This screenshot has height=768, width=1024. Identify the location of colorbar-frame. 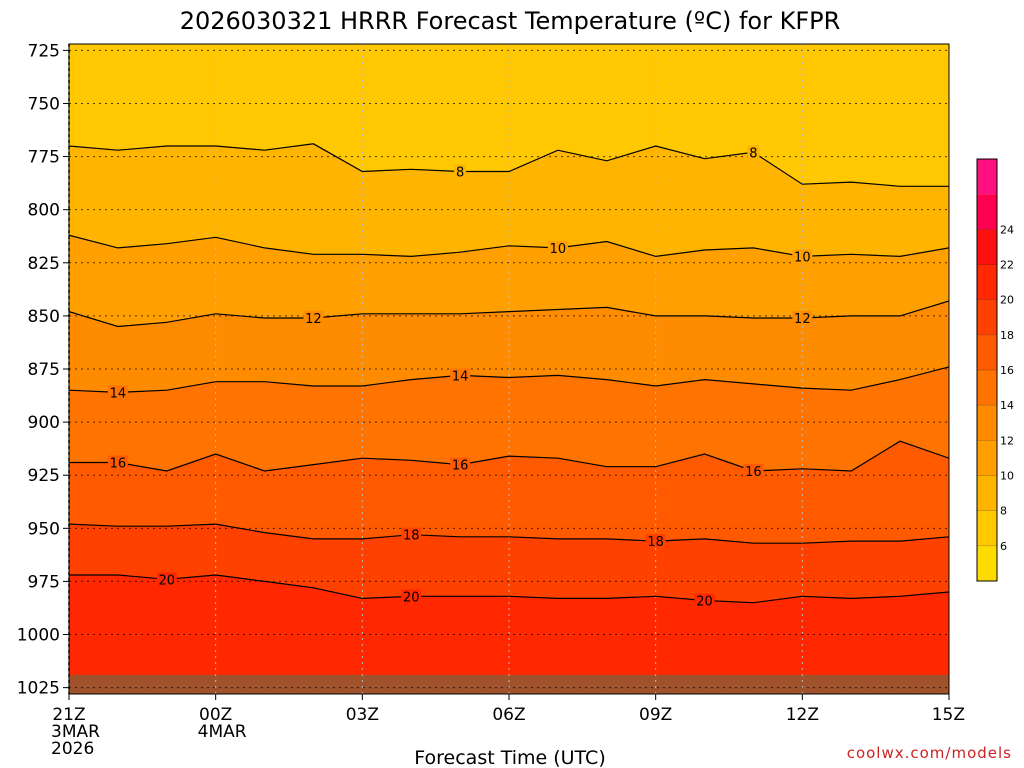
(987, 370).